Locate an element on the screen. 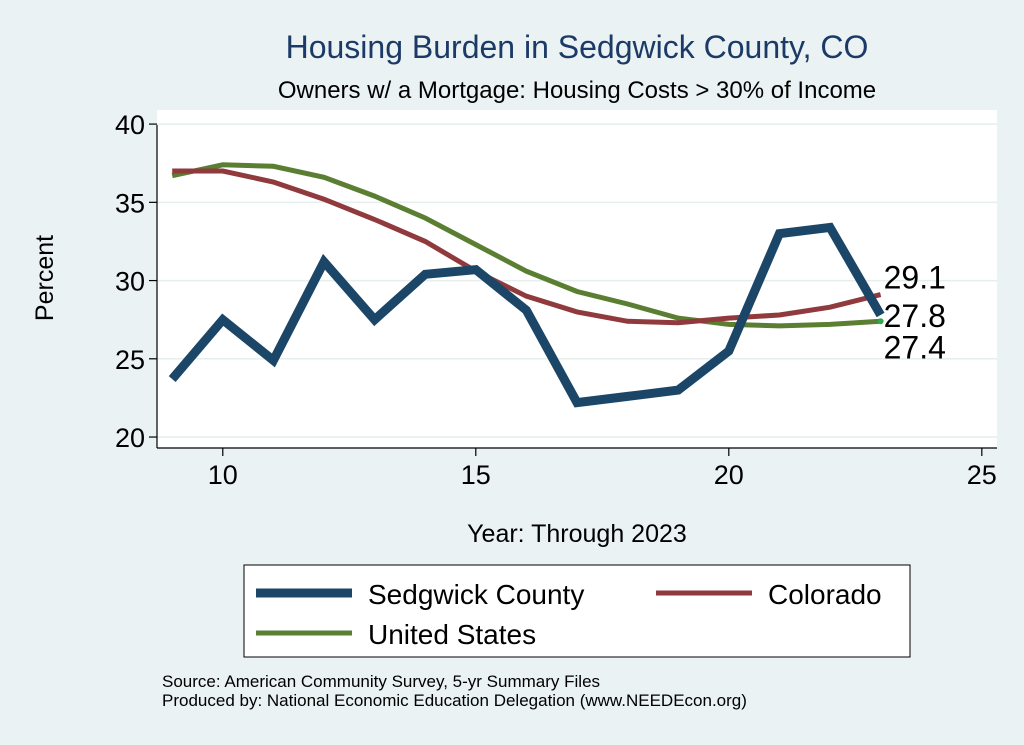 The image size is (1024, 745). legend-label-colorado: Colorado is located at coordinates (825, 594).